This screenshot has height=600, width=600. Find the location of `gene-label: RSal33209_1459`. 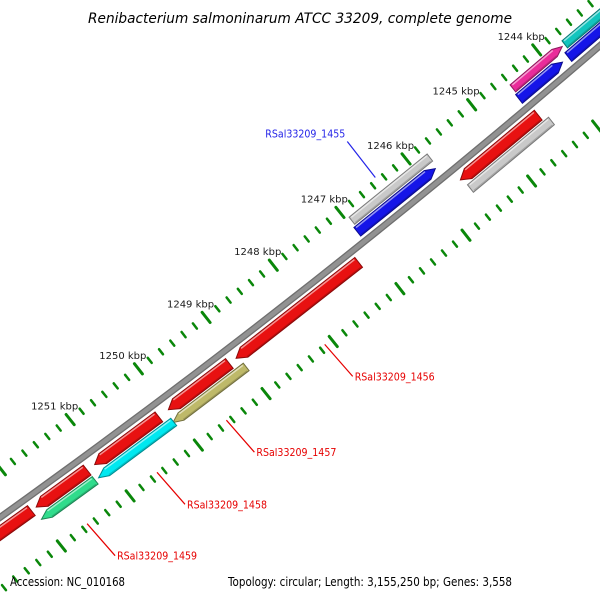

gene-label: RSal33209_1459 is located at coordinates (157, 556).